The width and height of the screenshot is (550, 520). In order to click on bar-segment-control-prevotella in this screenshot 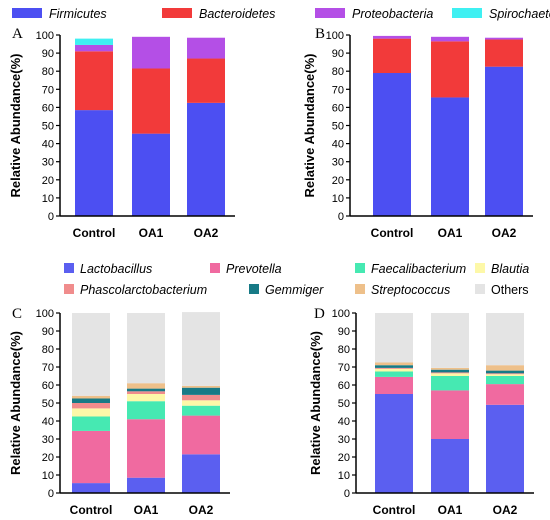, I will do `click(394, 385)`.